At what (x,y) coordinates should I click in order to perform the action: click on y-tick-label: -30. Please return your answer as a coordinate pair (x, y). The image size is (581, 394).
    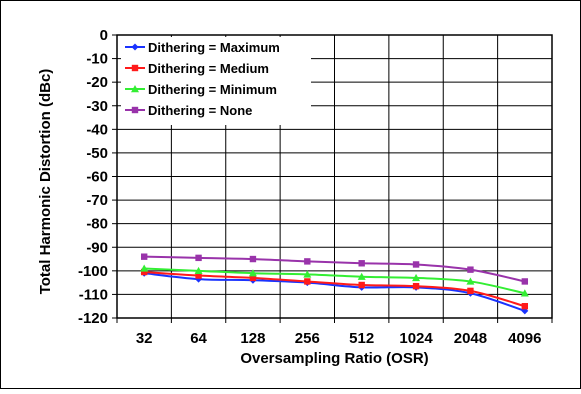
    Looking at the image, I should click on (97, 106).